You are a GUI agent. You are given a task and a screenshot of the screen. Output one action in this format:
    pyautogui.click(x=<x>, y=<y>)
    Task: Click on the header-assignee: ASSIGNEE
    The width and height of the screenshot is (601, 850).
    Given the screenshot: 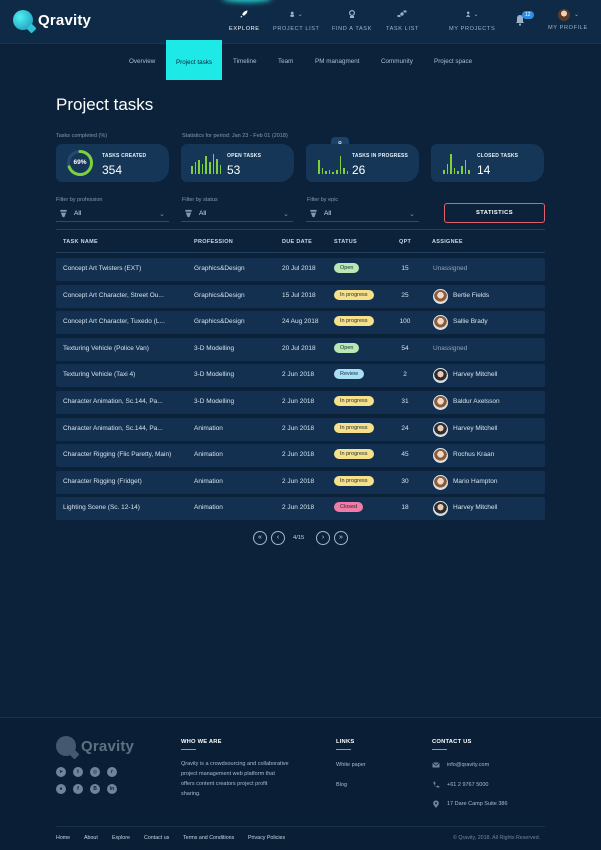 What is the action you would take?
    pyautogui.click(x=447, y=242)
    